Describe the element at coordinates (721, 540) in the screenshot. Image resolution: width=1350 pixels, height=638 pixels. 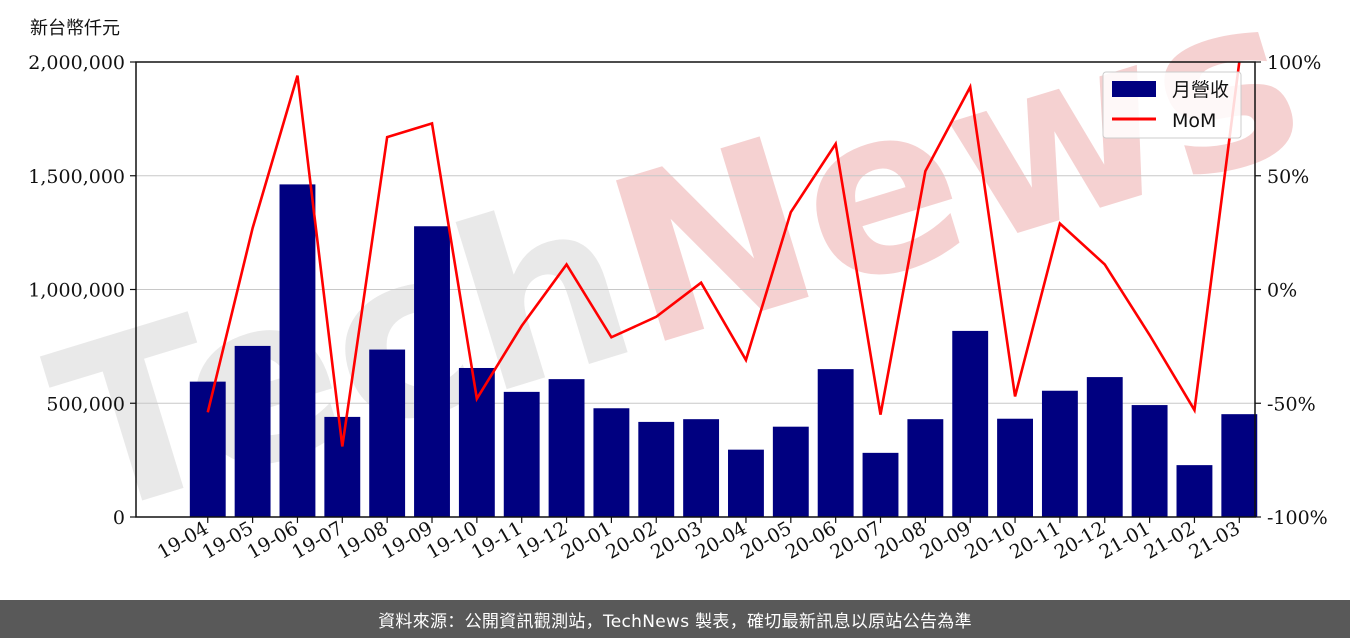
I see `x-tick-label: 20-04` at that location.